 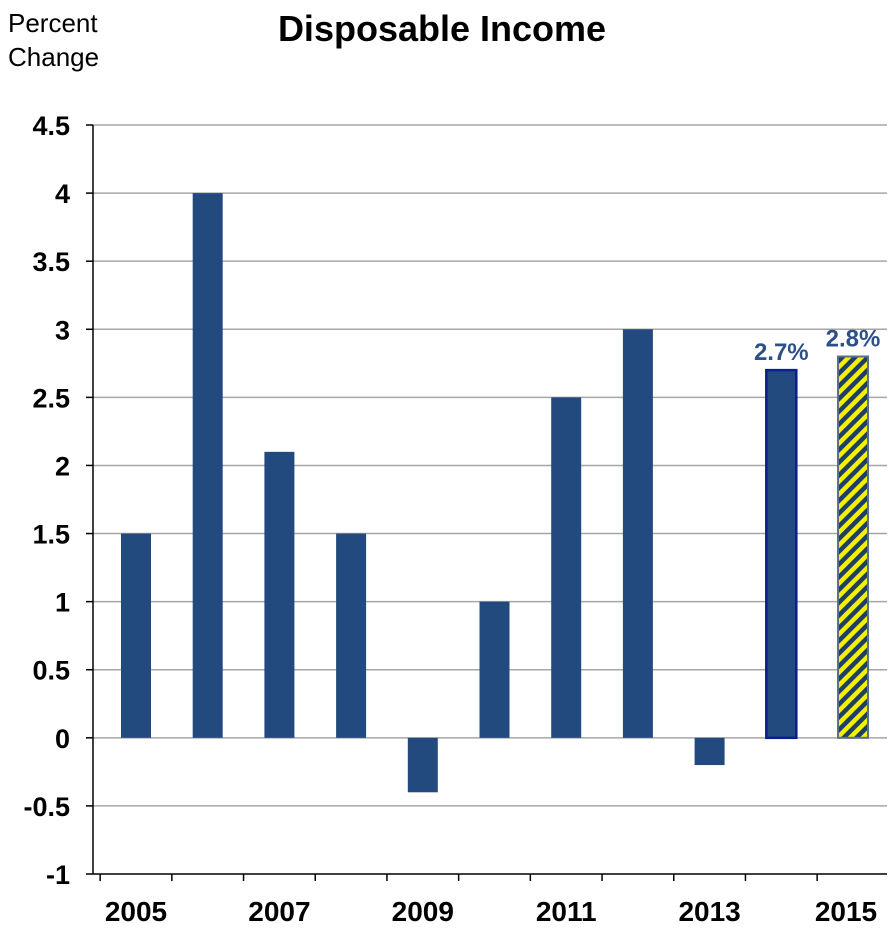 I want to click on y-tick-label: 1, so click(x=62, y=603).